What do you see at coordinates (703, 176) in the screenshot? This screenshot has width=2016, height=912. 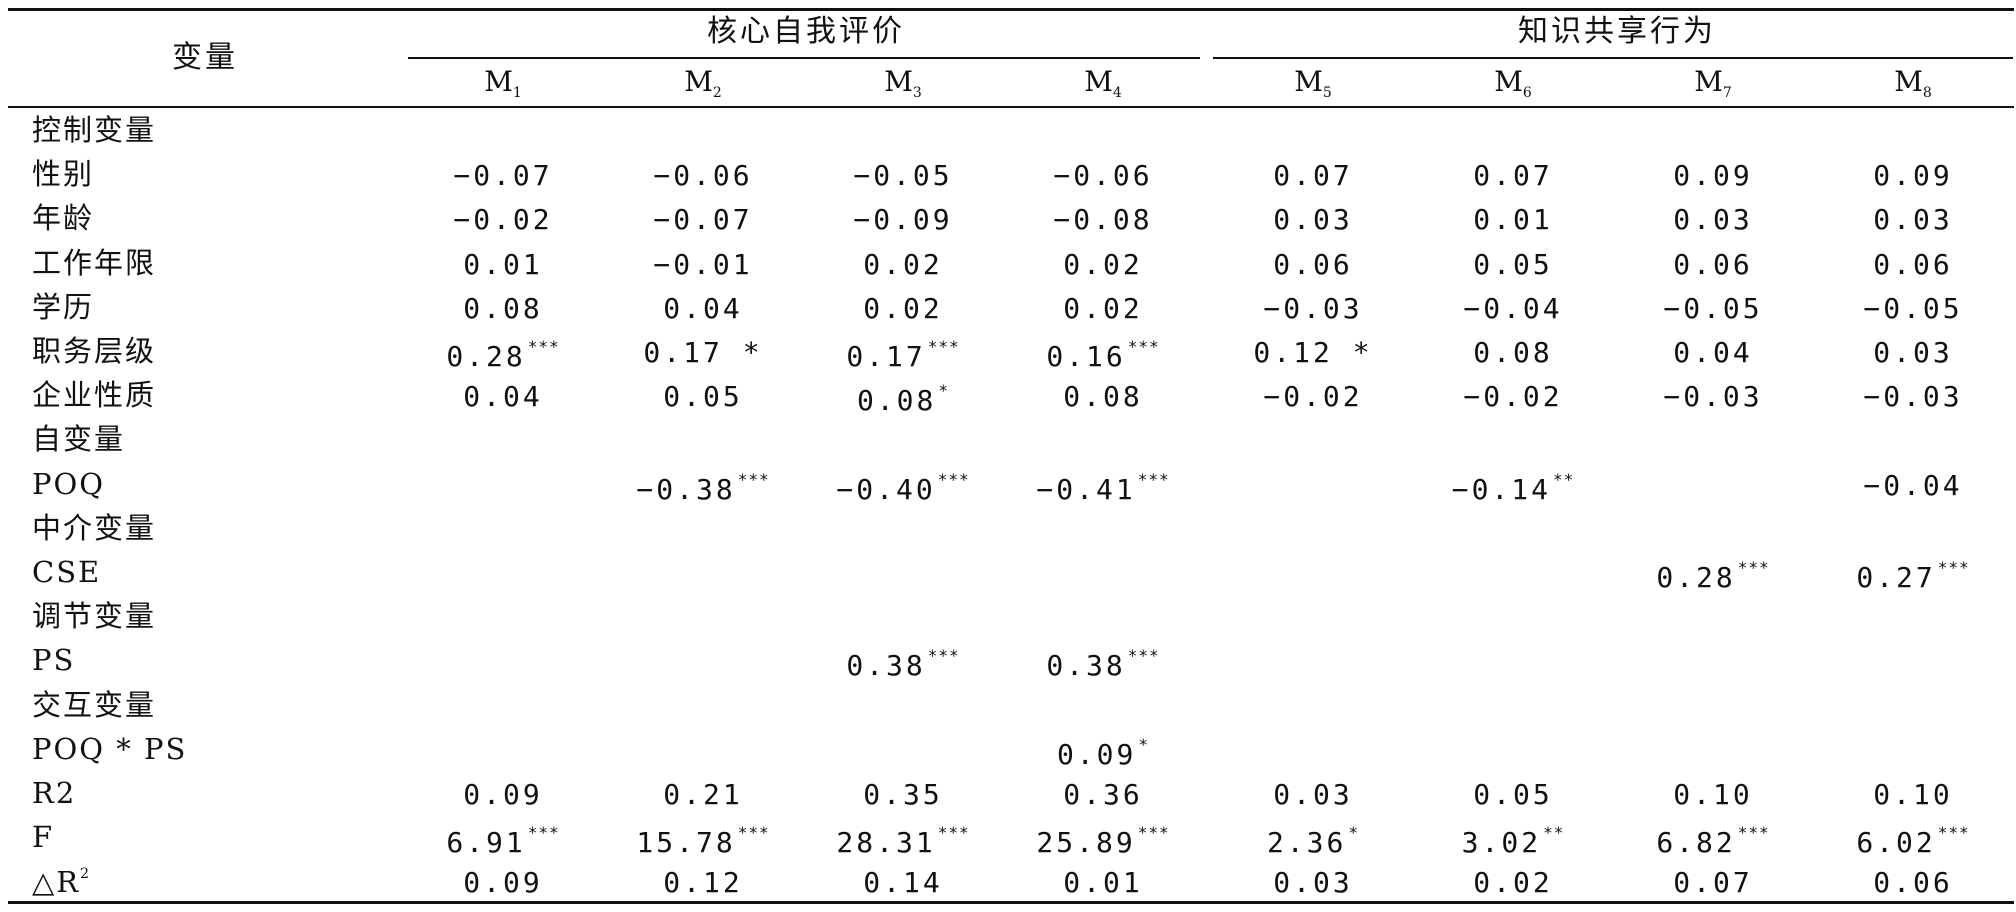 I see `table-cell: −0.06` at bounding box center [703, 176].